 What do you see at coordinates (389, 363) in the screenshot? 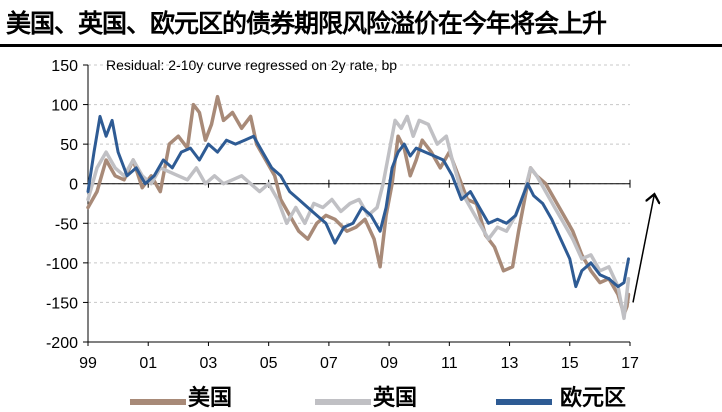
I see `x-tick-label: 09` at bounding box center [389, 363].